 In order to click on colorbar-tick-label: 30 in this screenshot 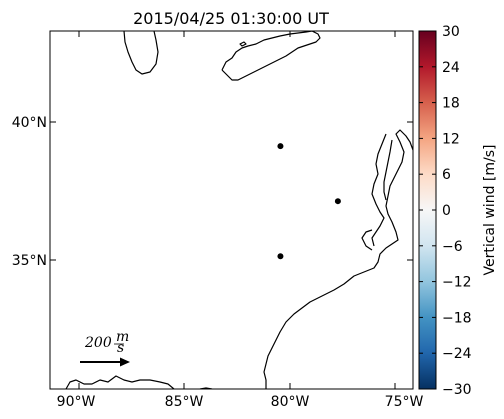, I will do `click(451, 32)`.